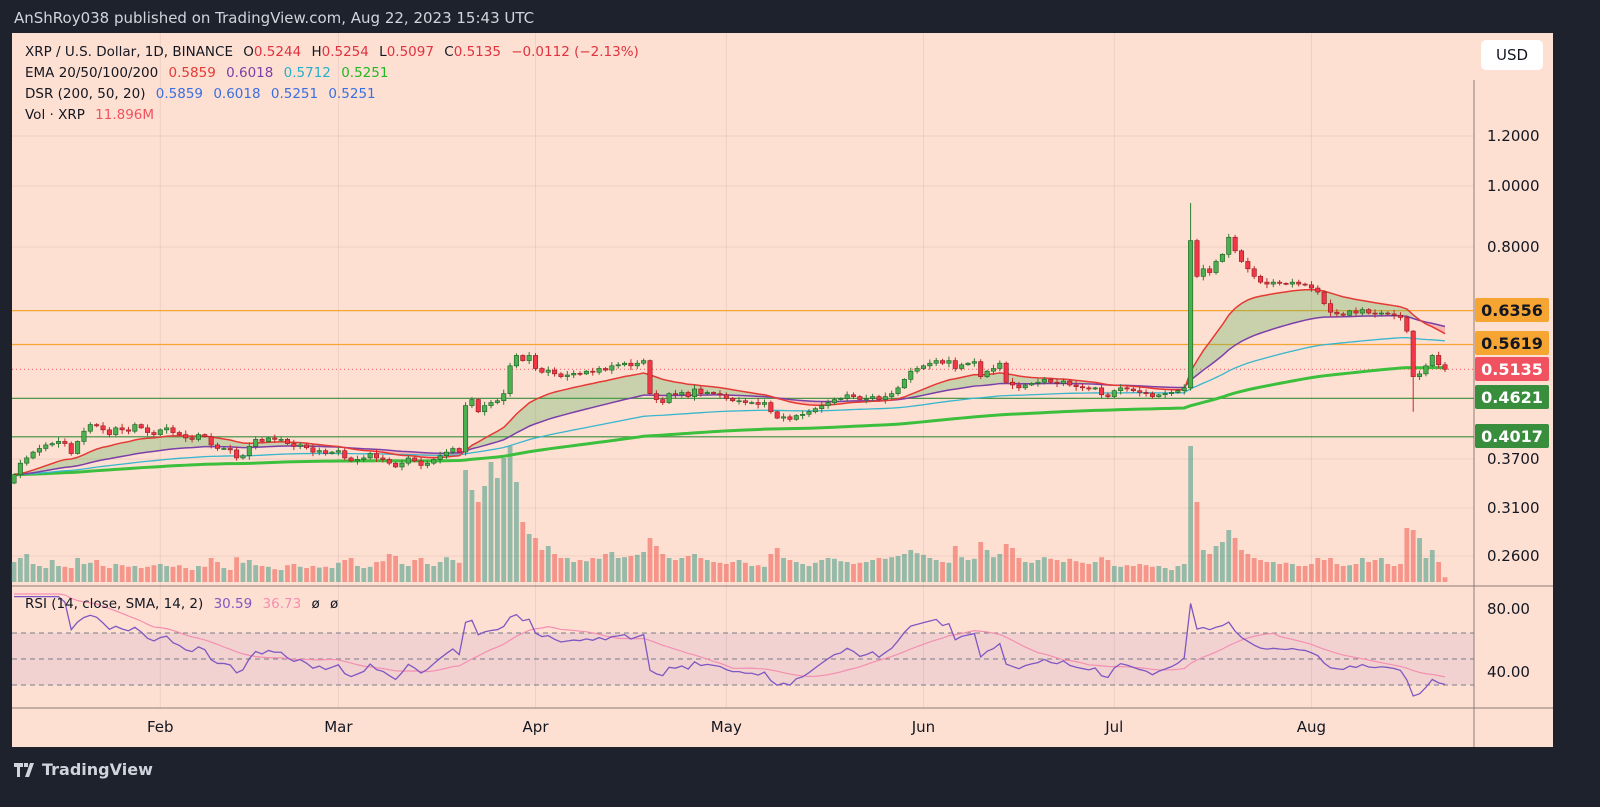  I want to click on volume-legend: Vol · XRP 11.896M, so click(92, 115).